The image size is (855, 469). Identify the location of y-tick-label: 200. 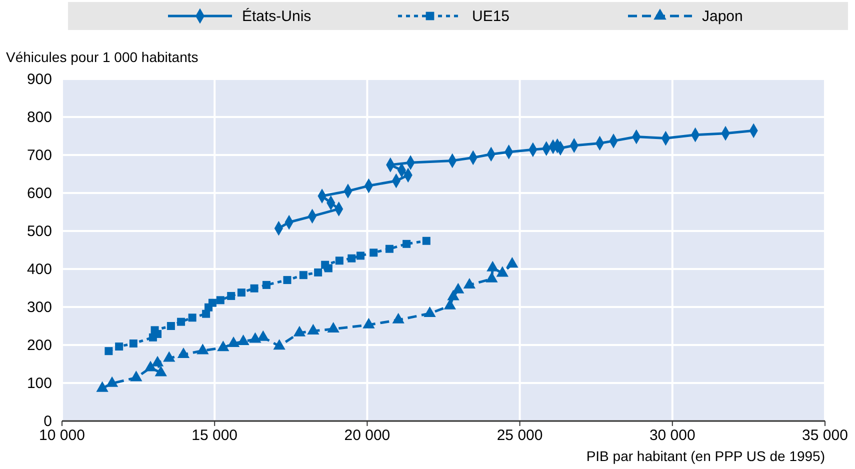
(39, 345).